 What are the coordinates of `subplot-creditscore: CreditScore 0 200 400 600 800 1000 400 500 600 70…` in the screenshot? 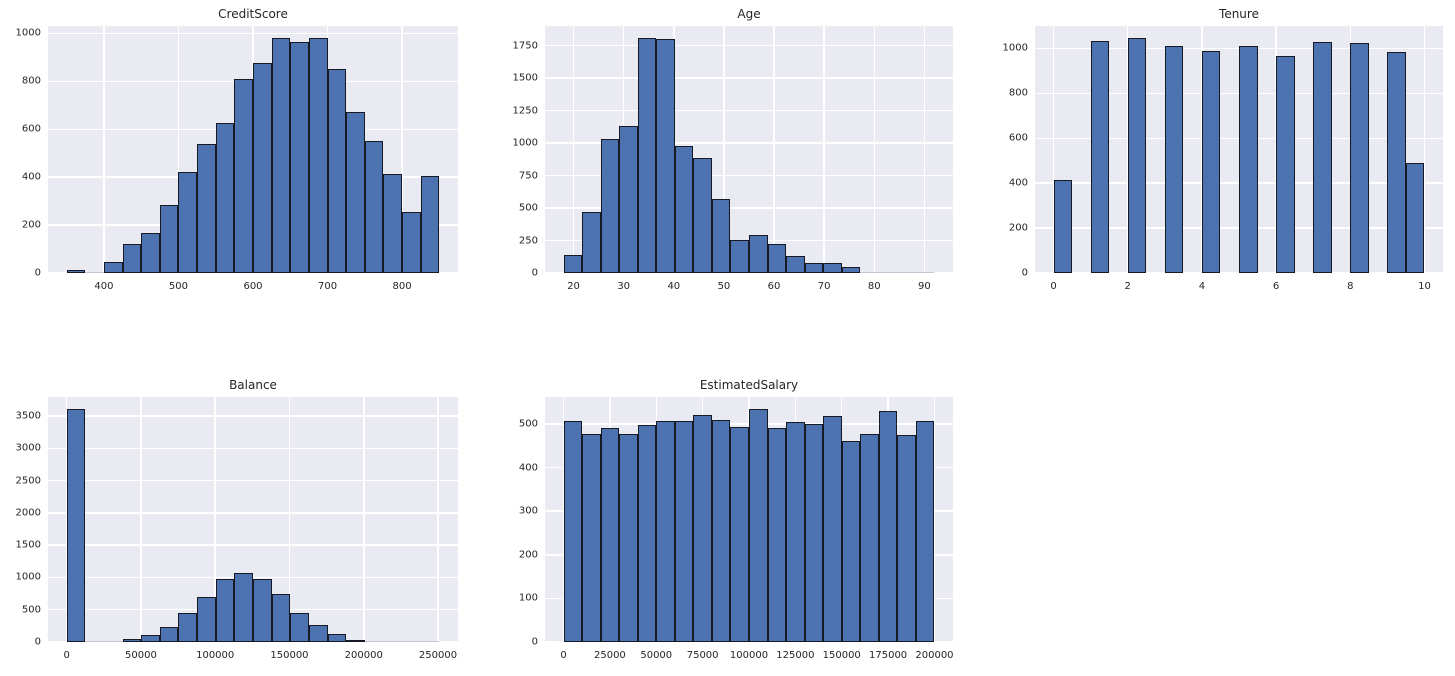 It's located at (237, 149).